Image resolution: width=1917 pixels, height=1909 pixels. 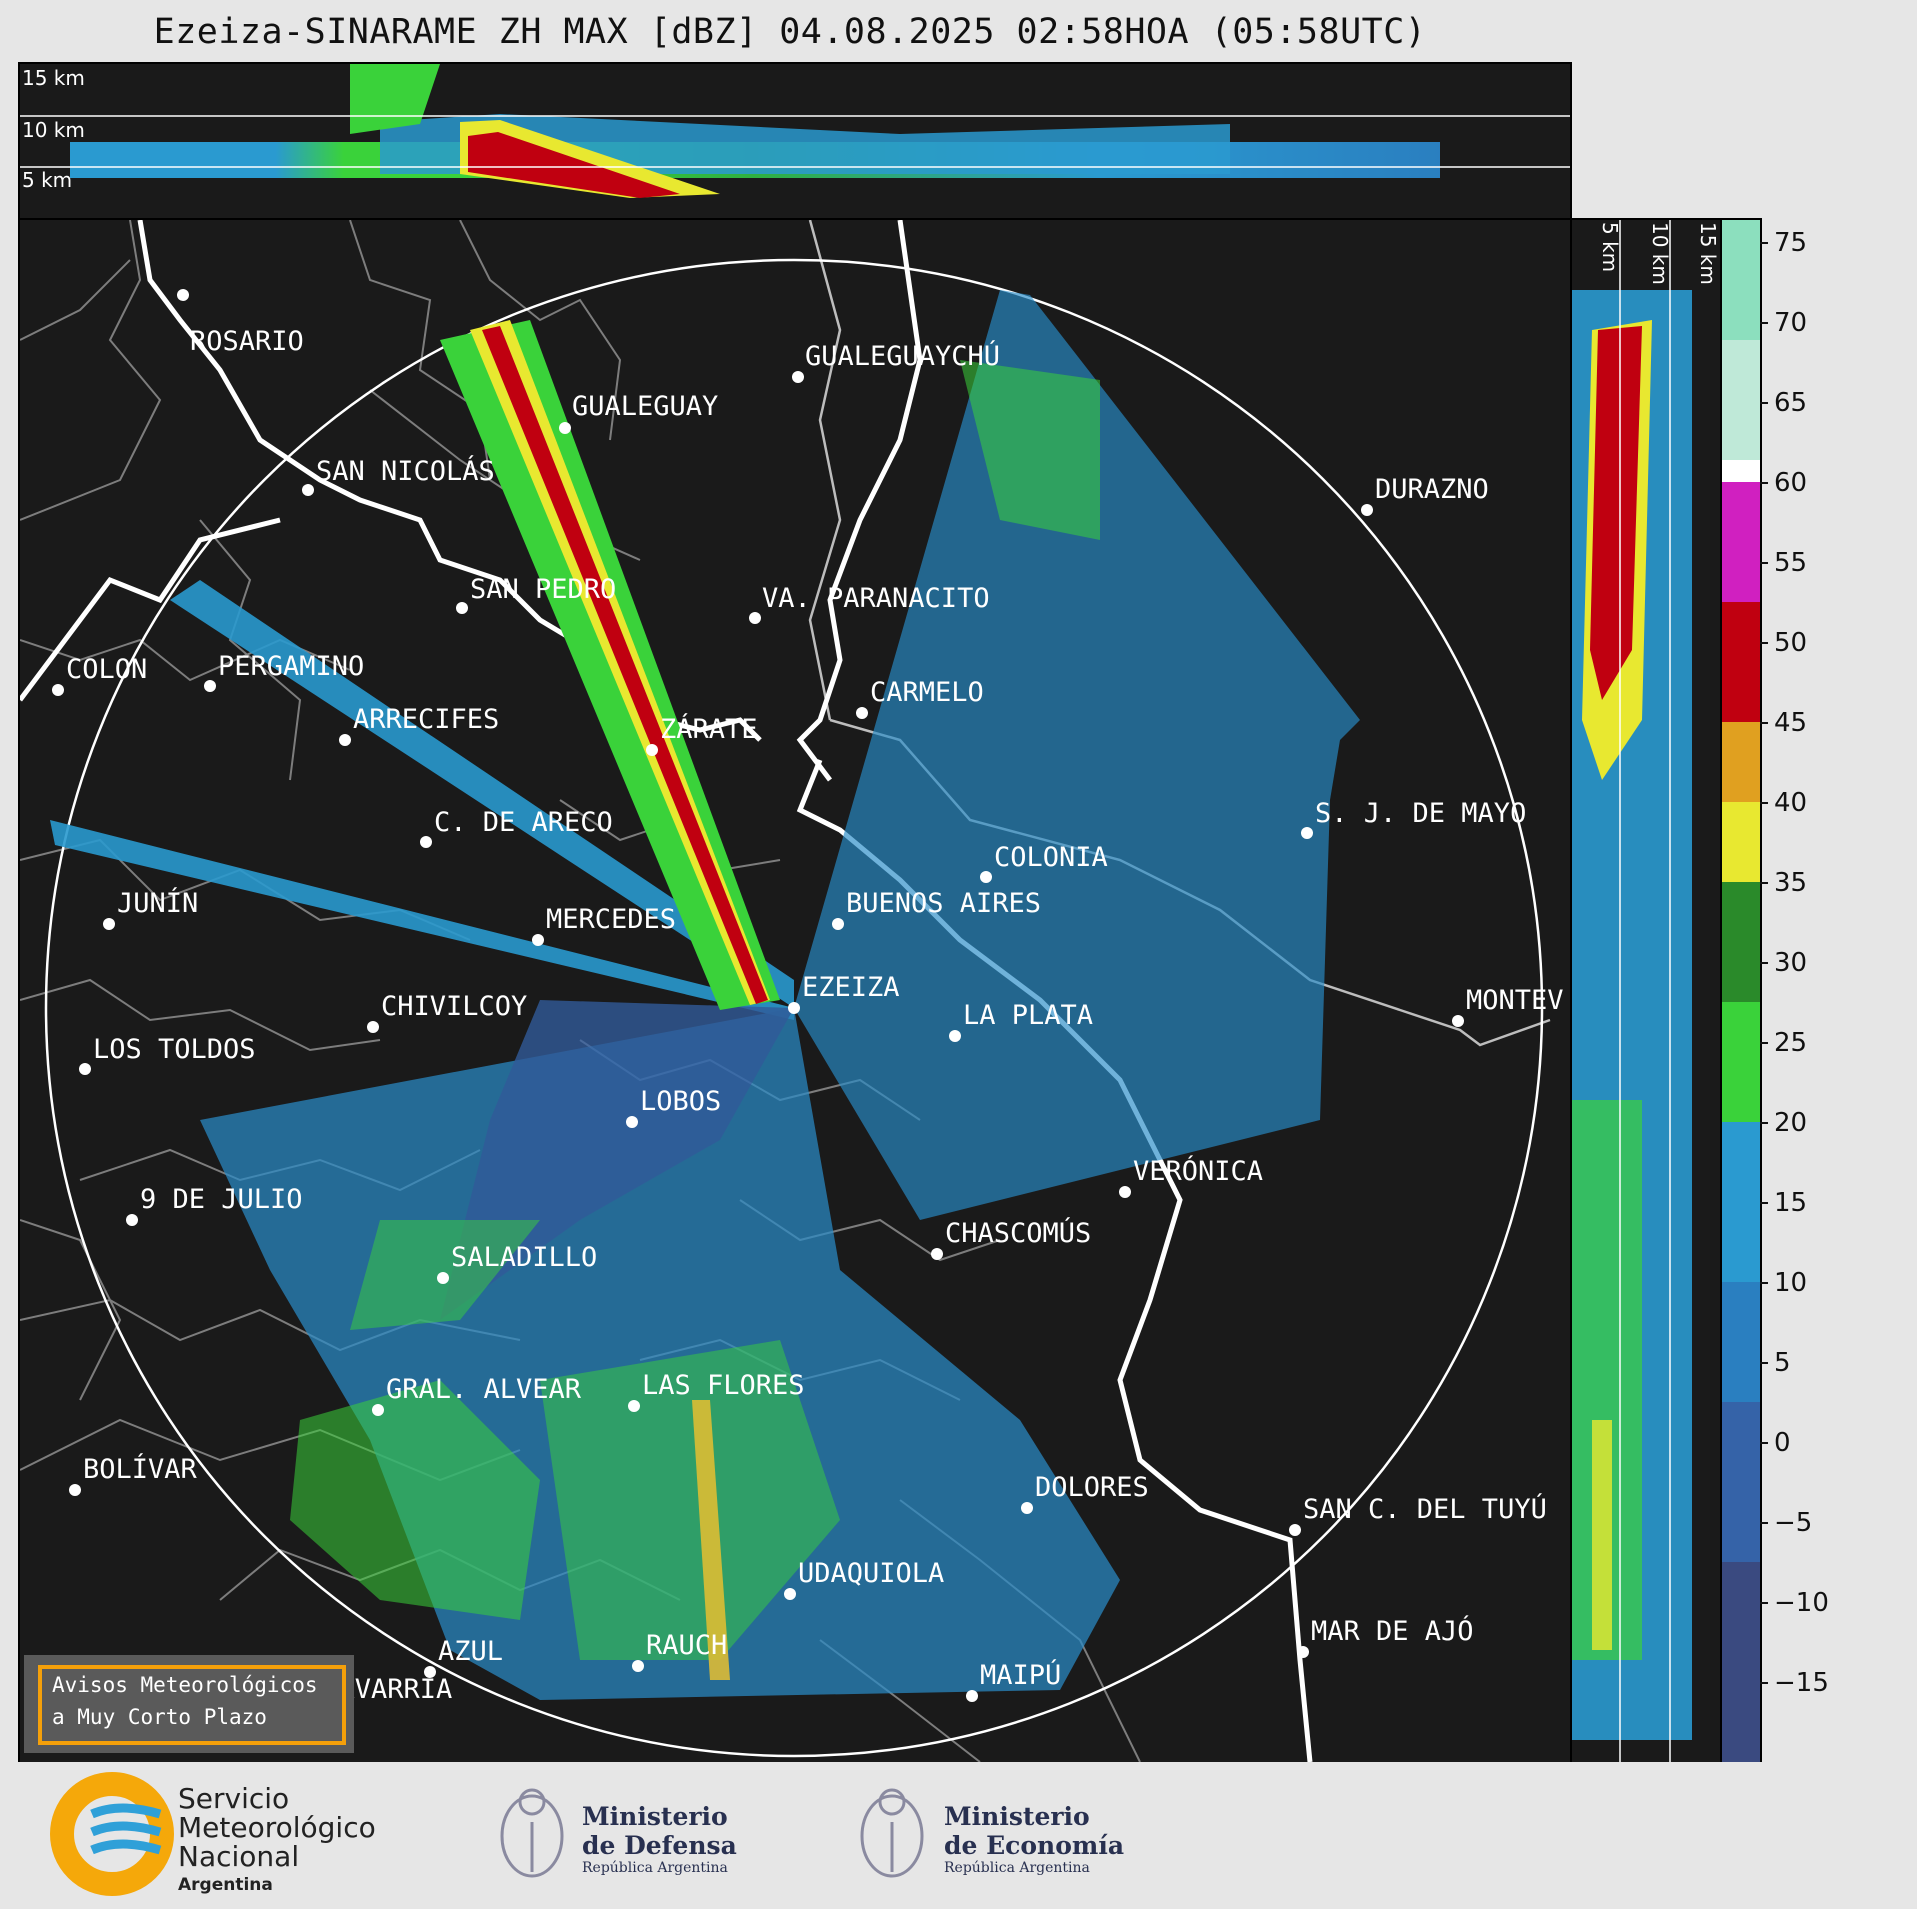 What do you see at coordinates (157, 903) in the screenshot?
I see `city-junin: JUNÍN` at bounding box center [157, 903].